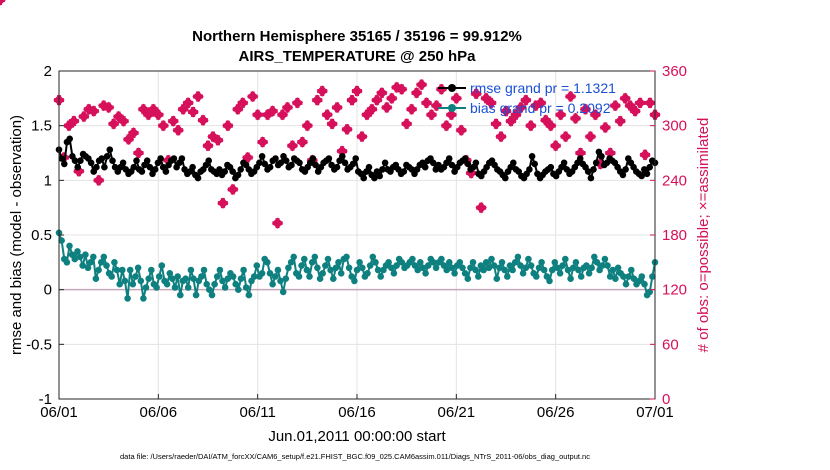  What do you see at coordinates (358, 56) in the screenshot?
I see `chart-subtitle: AIRS_TEMPERATURE @ 250 hPa` at bounding box center [358, 56].